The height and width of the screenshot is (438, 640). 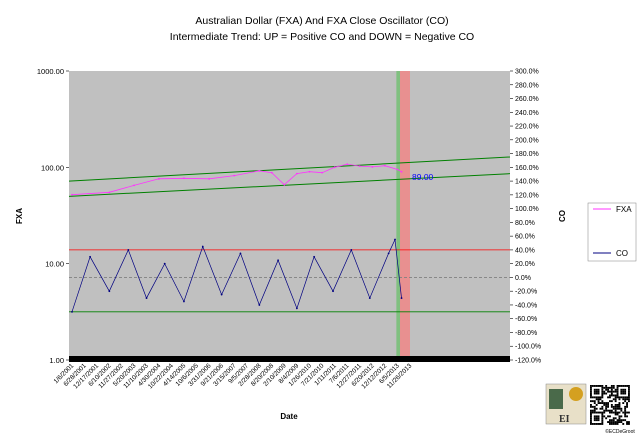 I want to click on right-tick-label: 140.0%, so click(x=527, y=182).